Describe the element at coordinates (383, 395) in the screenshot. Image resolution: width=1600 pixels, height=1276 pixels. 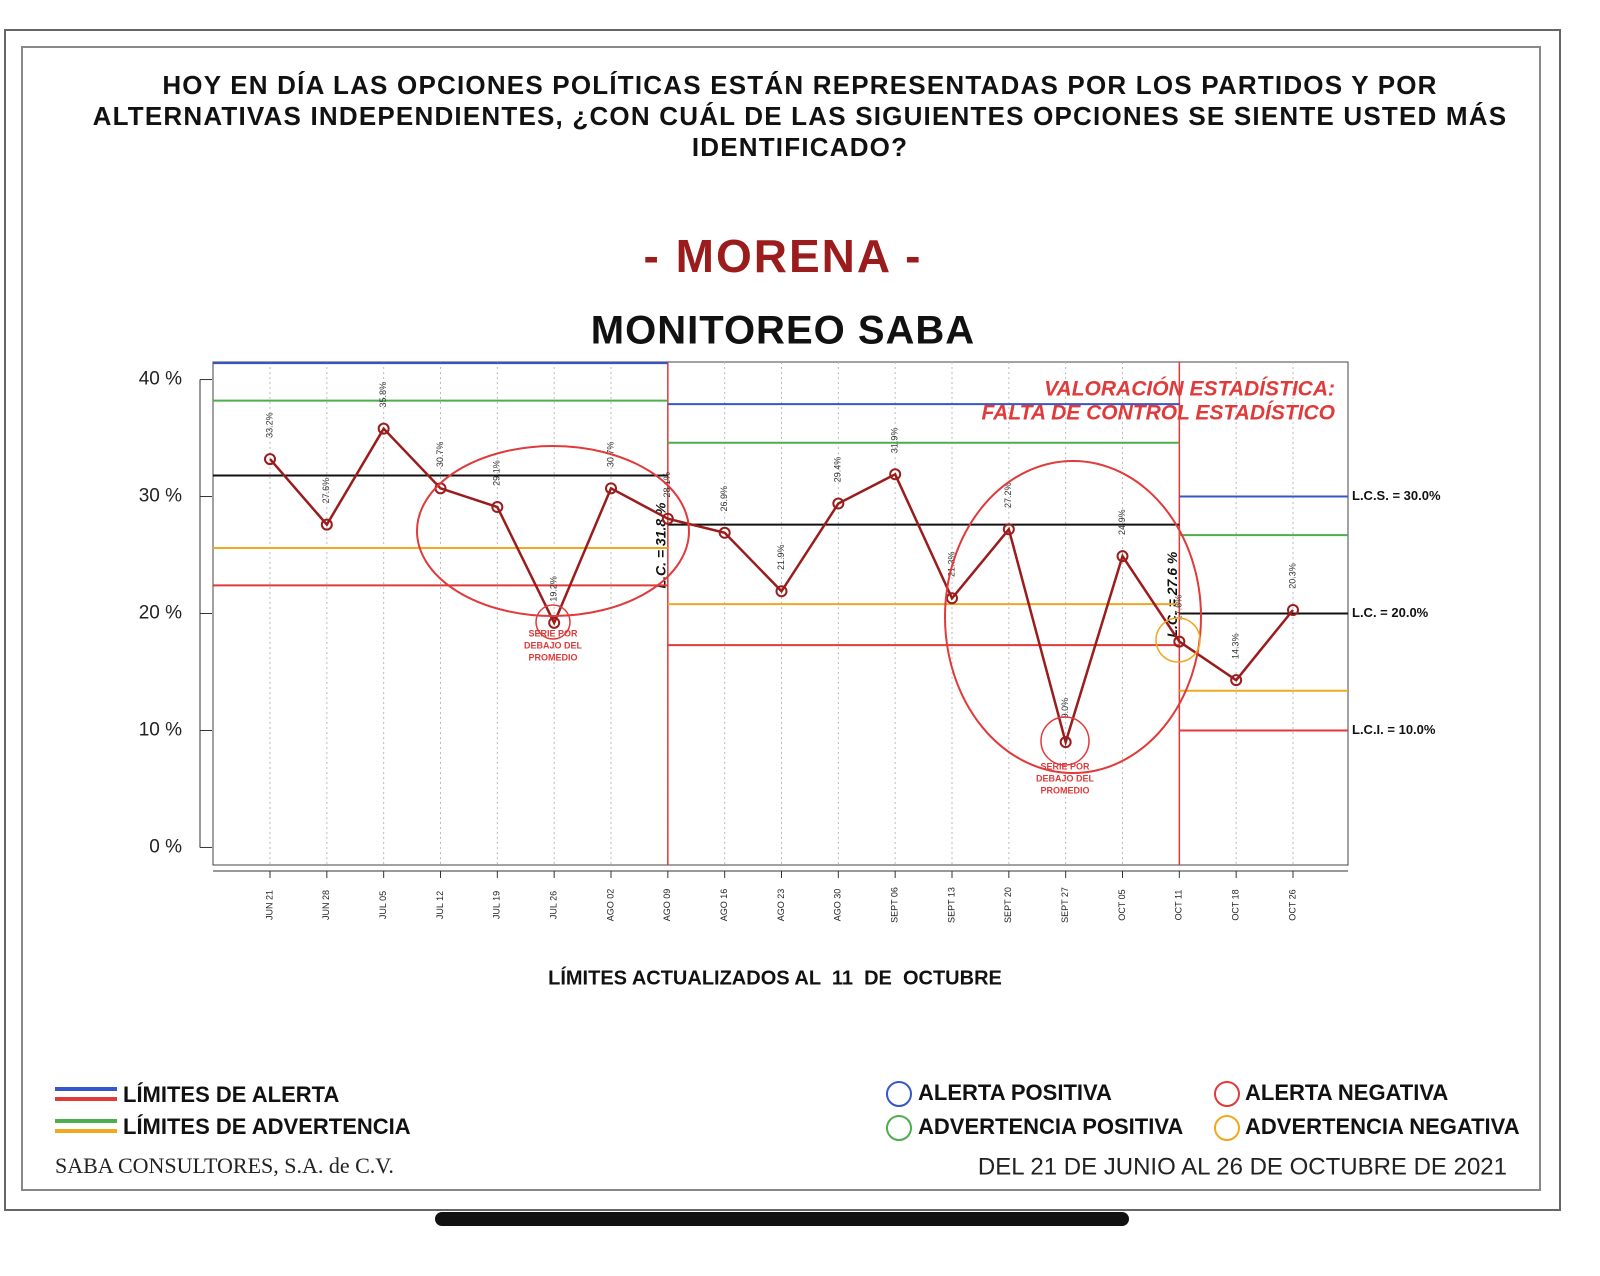
I see `data-label: 35.8%` at that location.